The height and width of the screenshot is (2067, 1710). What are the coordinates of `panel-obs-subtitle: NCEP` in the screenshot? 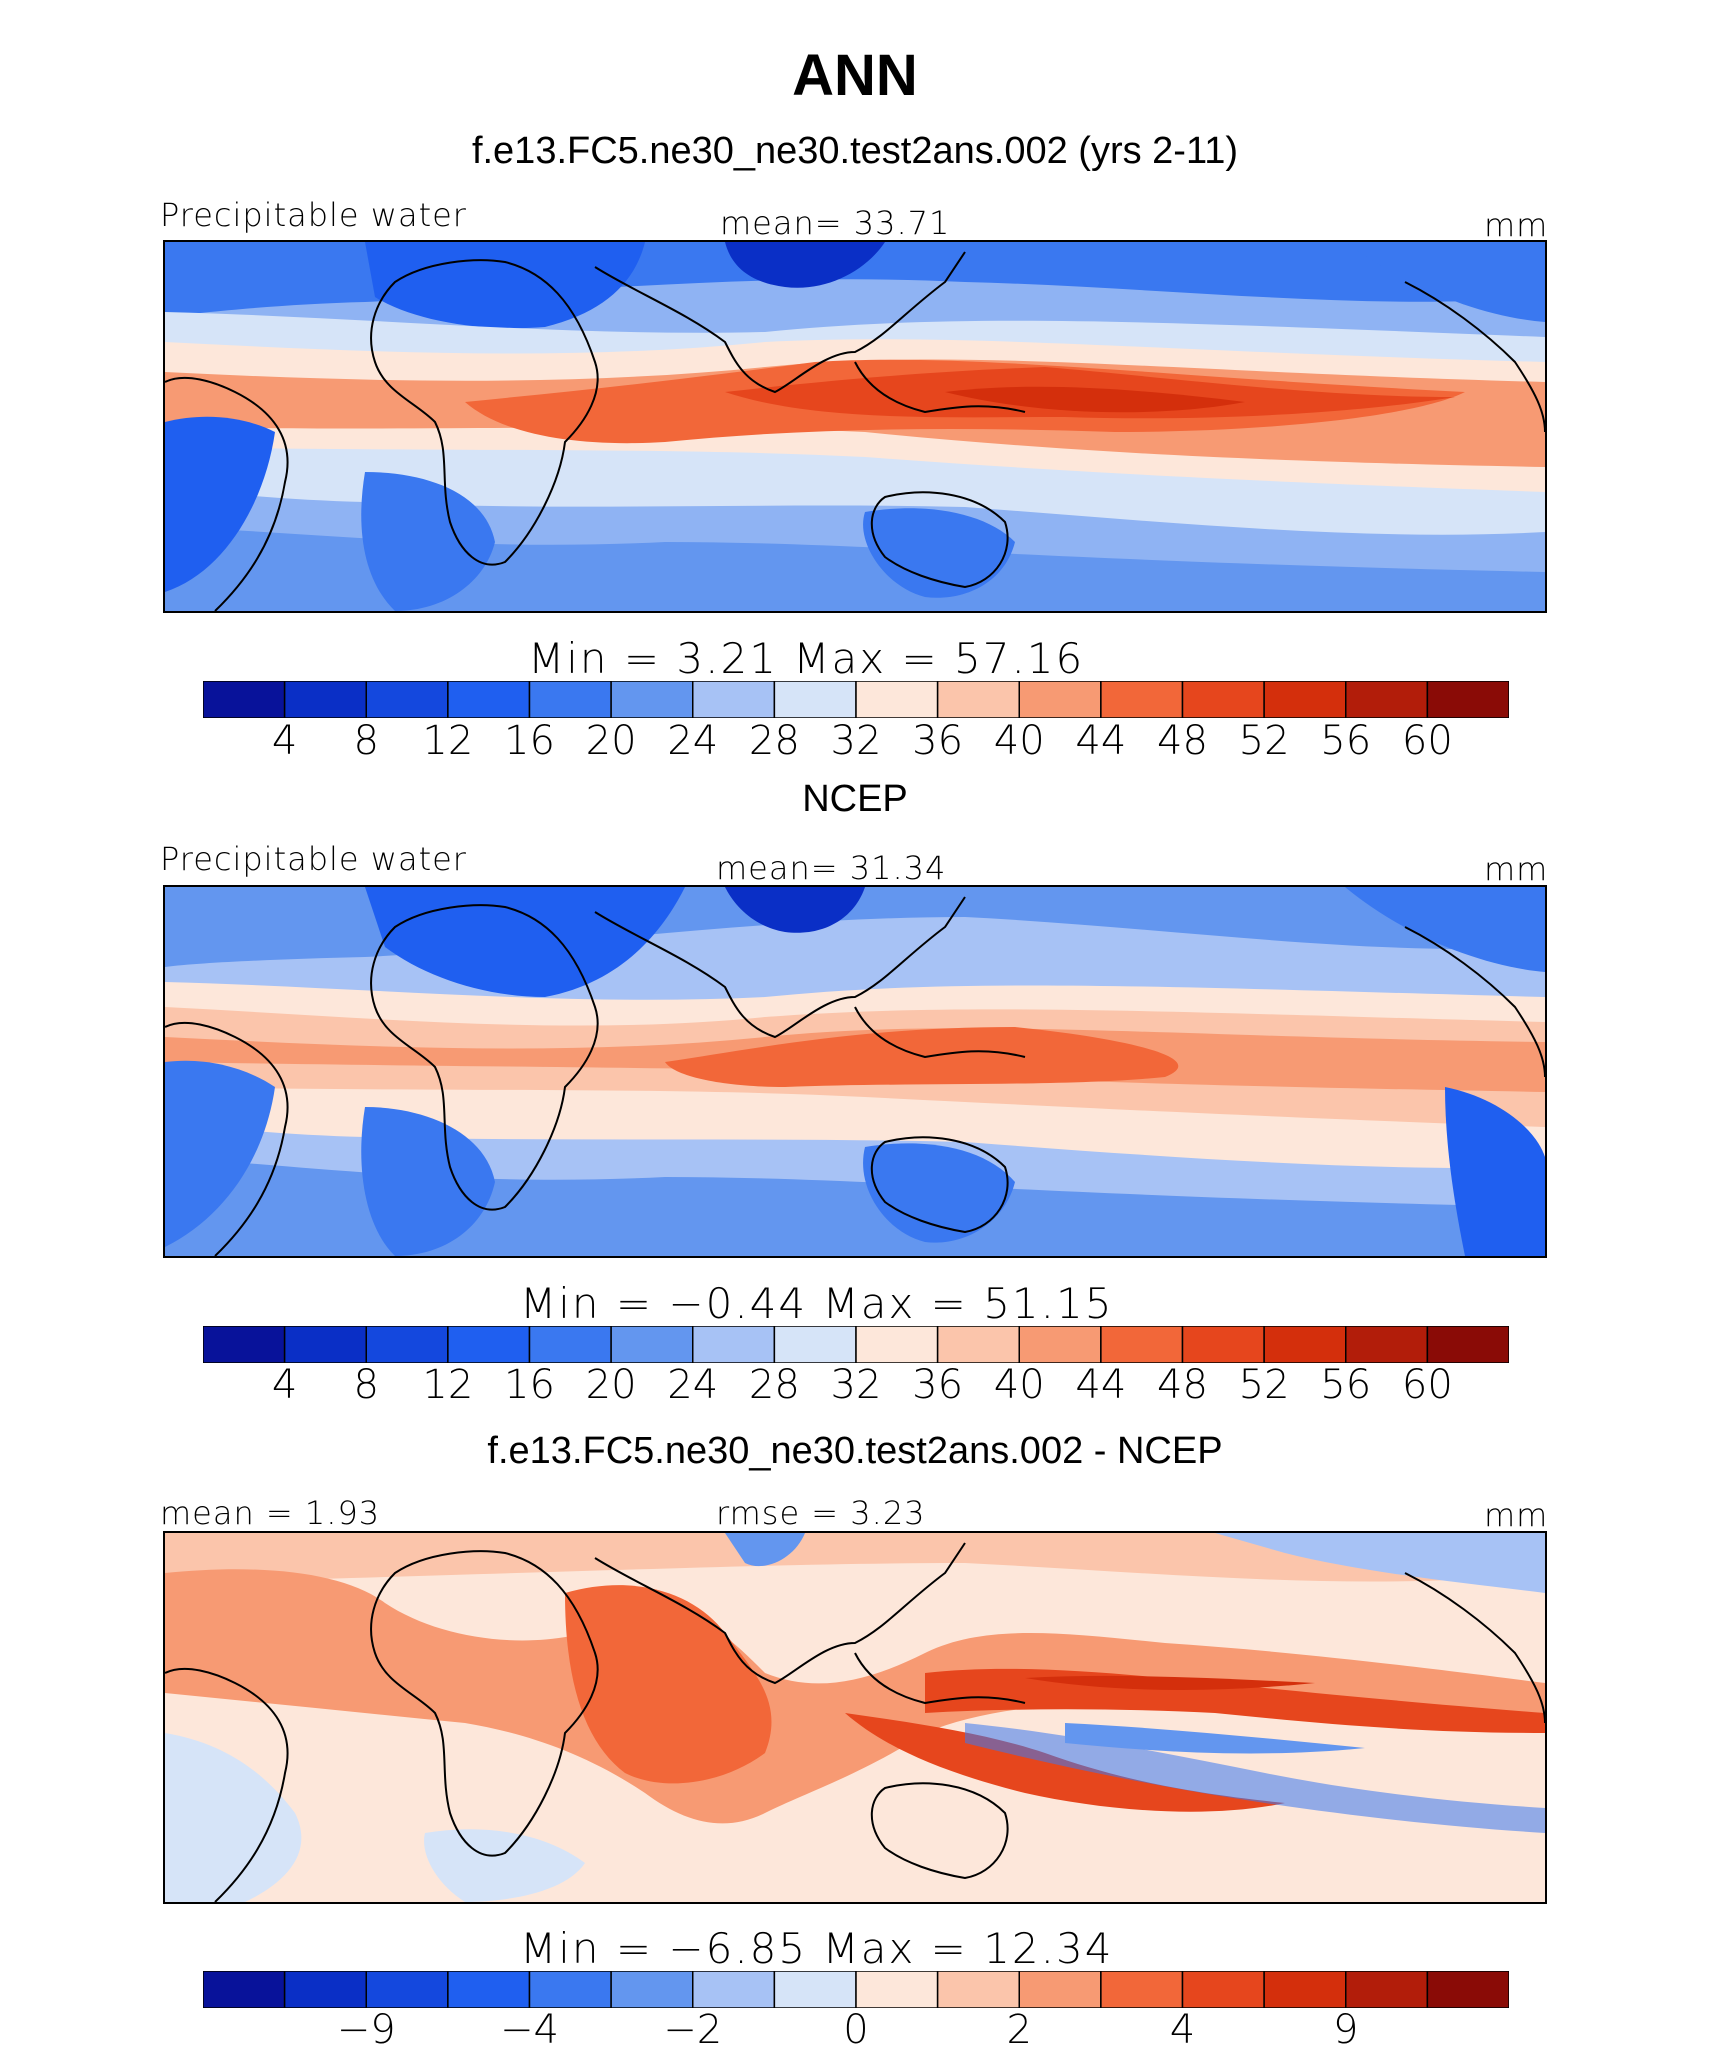 It's located at (855, 799).